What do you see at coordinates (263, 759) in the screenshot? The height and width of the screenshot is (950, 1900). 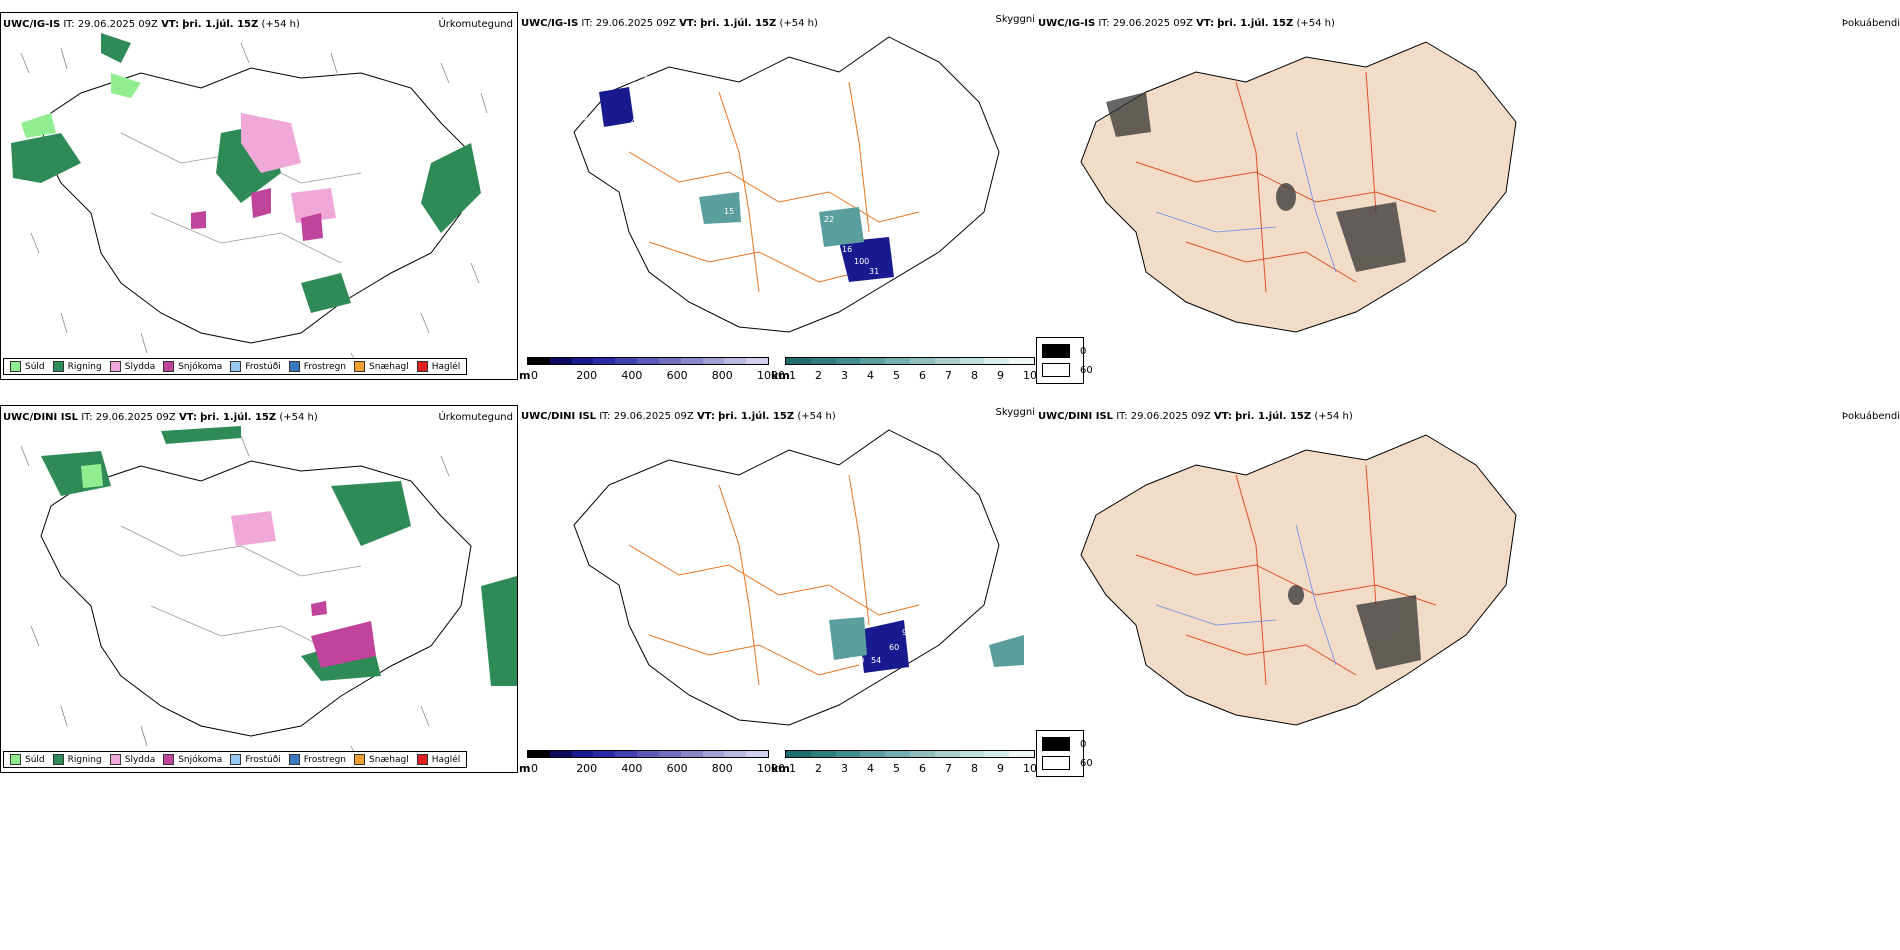 I see `precip-legend-label: Frostúði` at bounding box center [263, 759].